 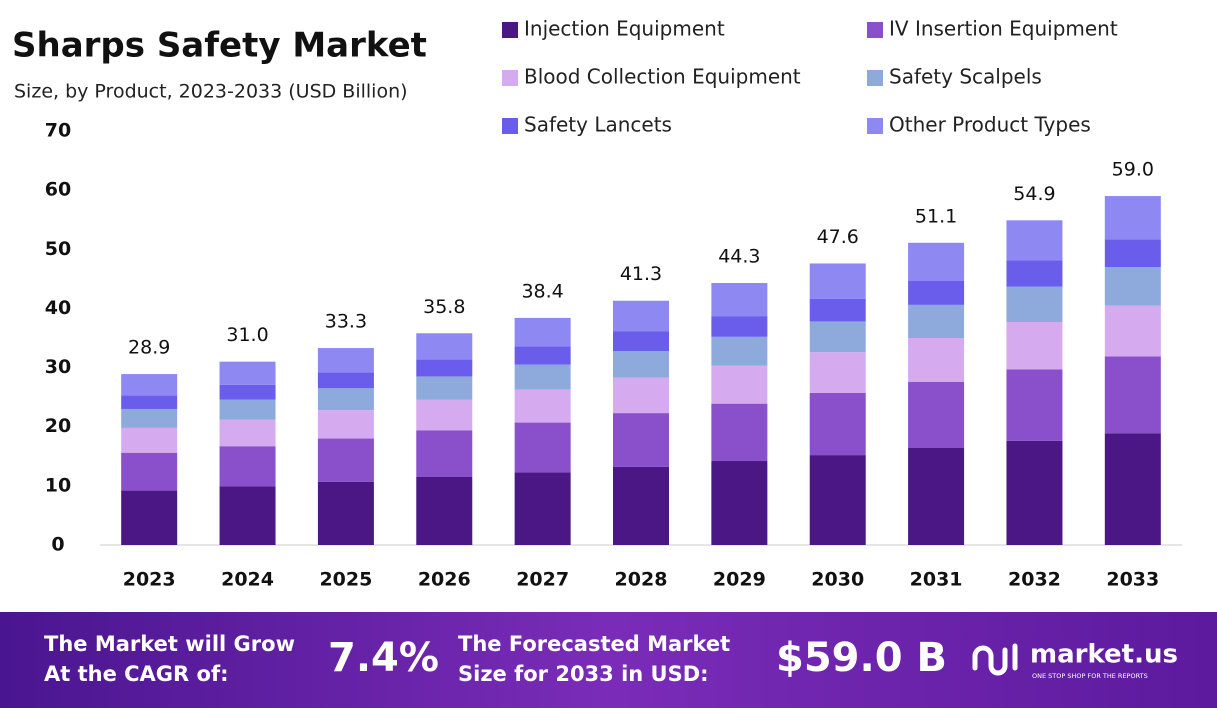 I want to click on total-label: 33.3, so click(x=346, y=322).